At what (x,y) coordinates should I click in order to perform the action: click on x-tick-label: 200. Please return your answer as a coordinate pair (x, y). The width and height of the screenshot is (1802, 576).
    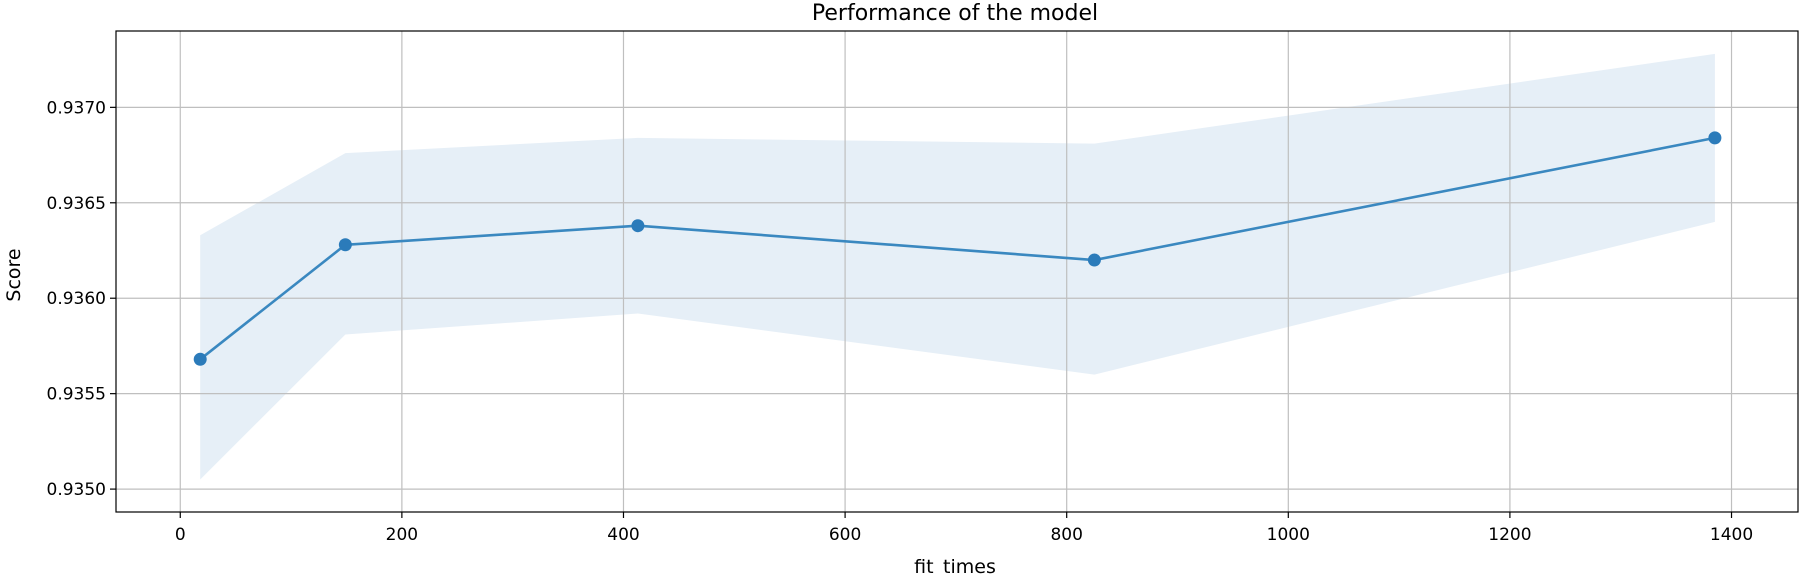
    Looking at the image, I should click on (402, 535).